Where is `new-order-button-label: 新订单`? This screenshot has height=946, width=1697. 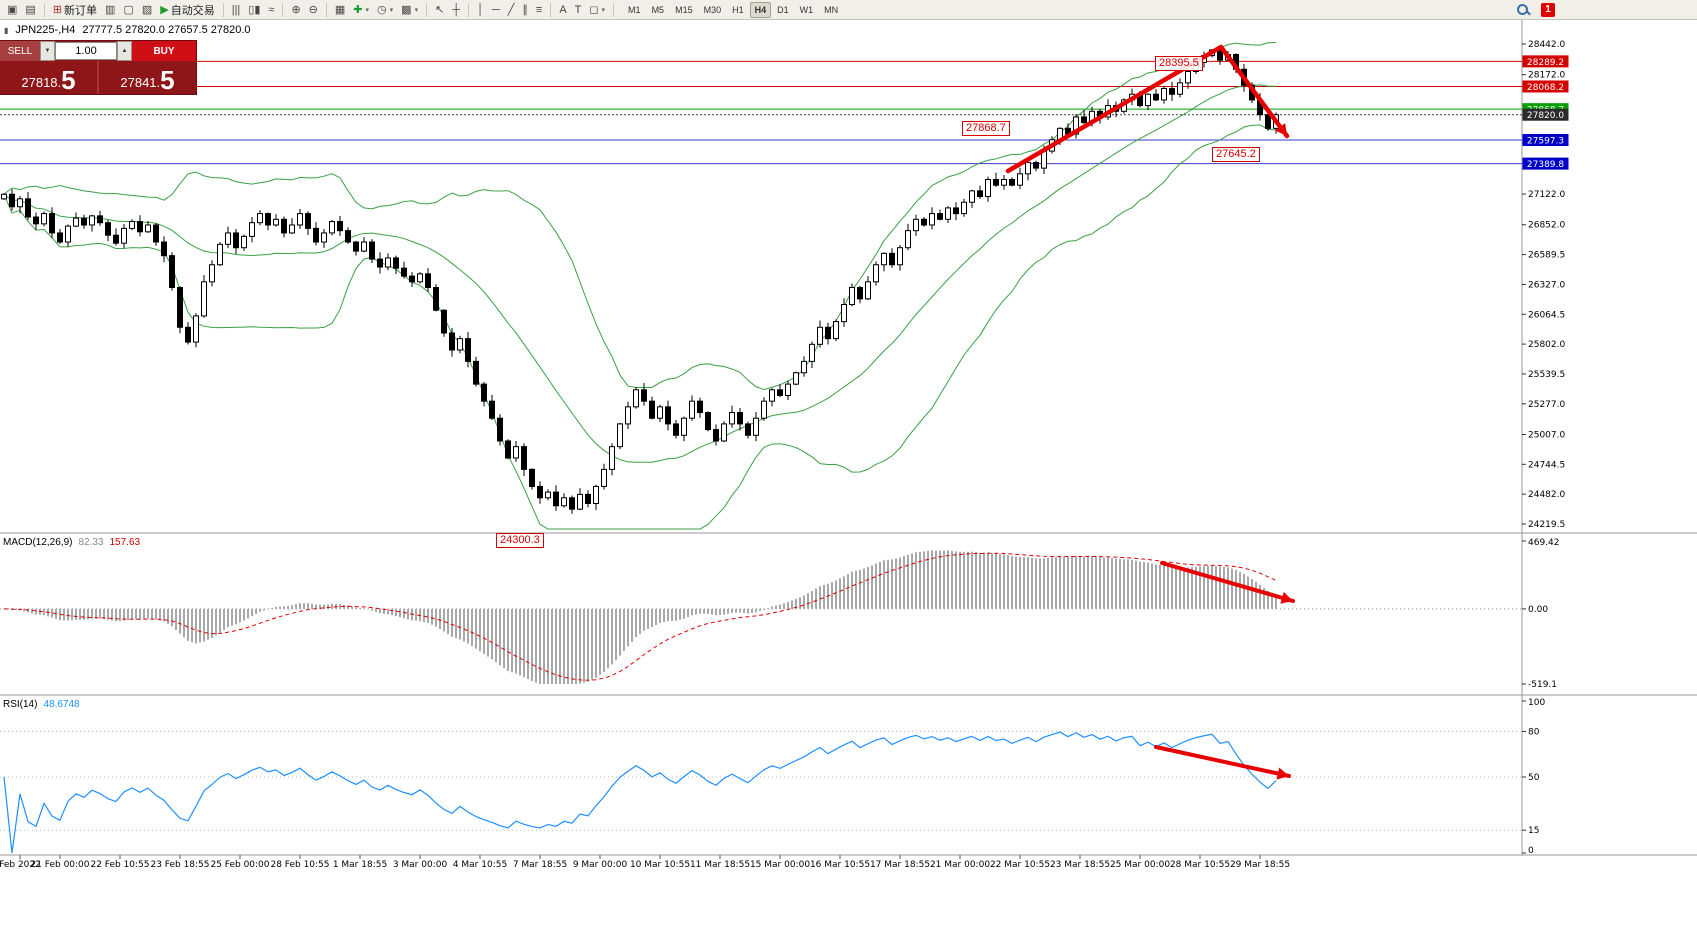 new-order-button-label: 新订单 is located at coordinates (81, 10).